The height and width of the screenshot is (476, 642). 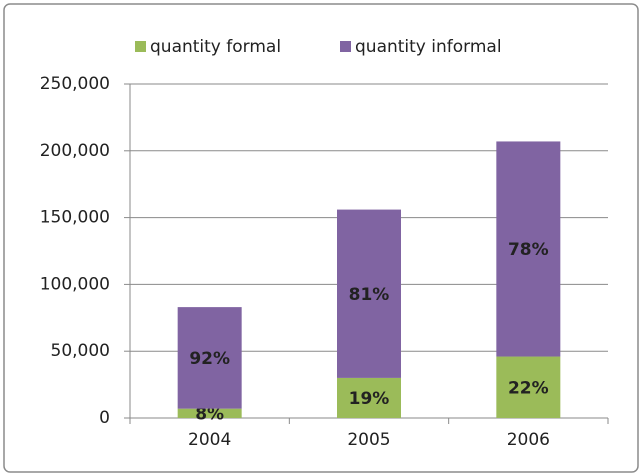 I want to click on y-tick-label: 100,000, so click(x=75, y=284).